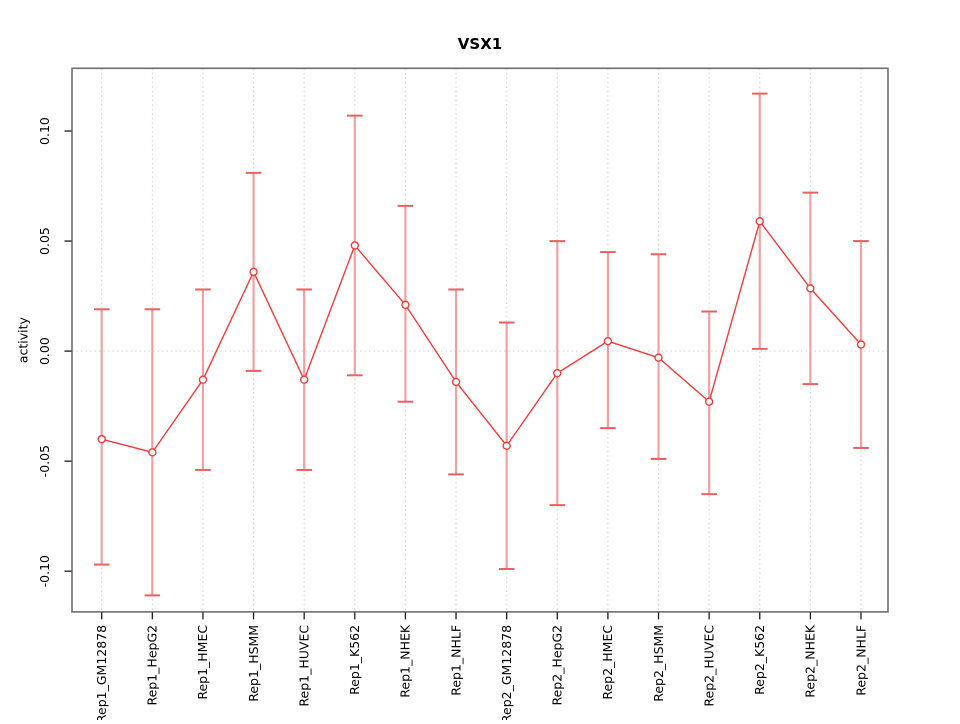 The width and height of the screenshot is (960, 724). Describe the element at coordinates (658, 663) in the screenshot. I see `x-tick-label: Rep2_HSMM` at that location.